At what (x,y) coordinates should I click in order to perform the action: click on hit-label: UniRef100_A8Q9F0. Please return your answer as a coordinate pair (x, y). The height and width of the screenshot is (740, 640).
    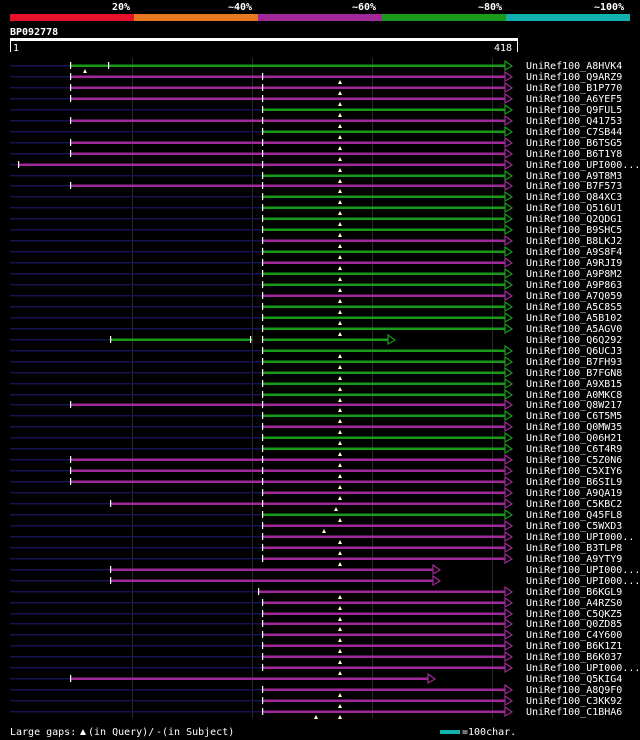
    Looking at the image, I should click on (574, 690).